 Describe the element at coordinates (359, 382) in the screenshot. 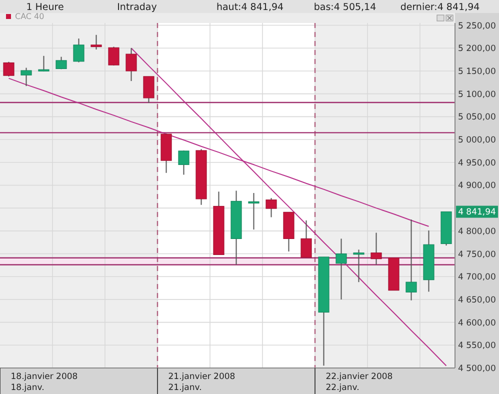

I see `x-tick-label: 22.janvier 2008 22.janv.` at that location.